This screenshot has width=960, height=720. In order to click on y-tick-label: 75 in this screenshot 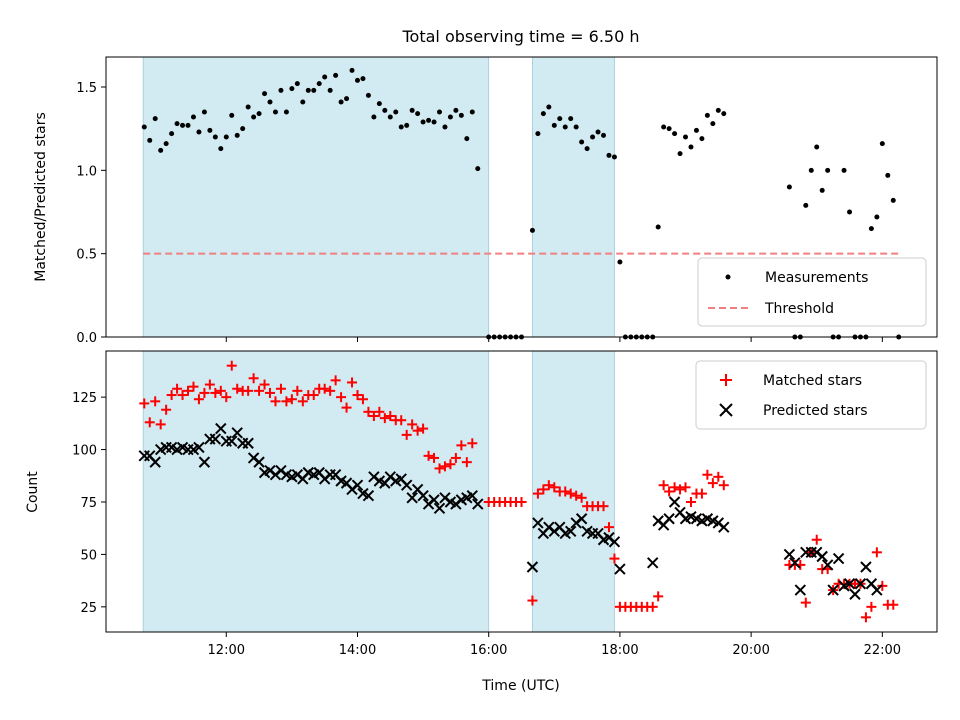, I will do `click(88, 503)`.